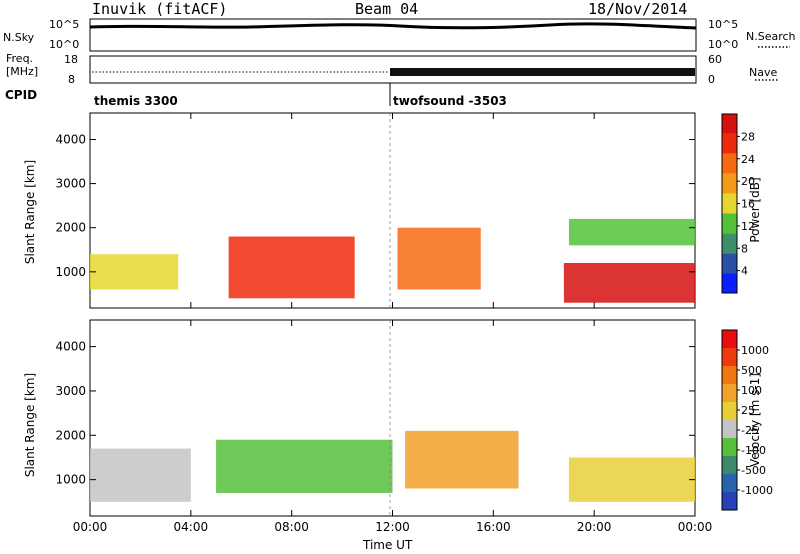  What do you see at coordinates (70, 272) in the screenshot?
I see `power-ytick-label-3: 1000` at bounding box center [70, 272].